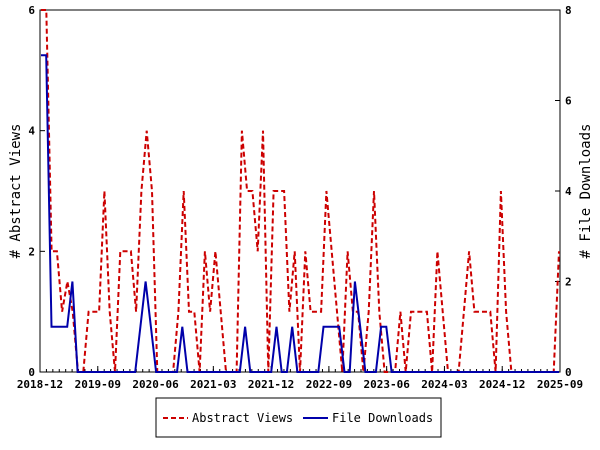 The width and height of the screenshot is (600, 450). What do you see at coordinates (36, 191) in the screenshot?
I see `y-axis-ticks: 0 2 4 6` at bounding box center [36, 191].